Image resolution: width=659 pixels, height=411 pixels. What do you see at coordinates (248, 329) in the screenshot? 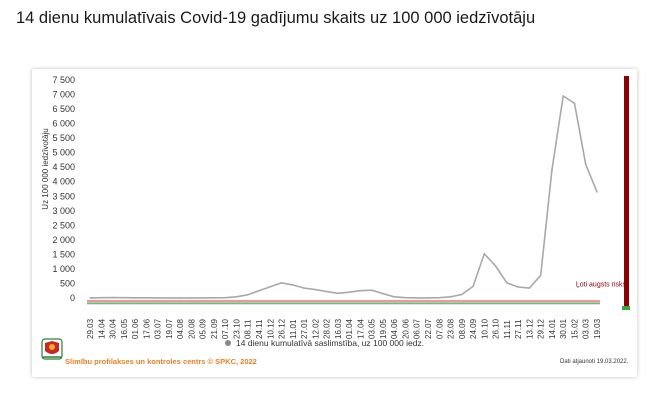
I see `x-tick-label: 08.11` at bounding box center [248, 329].